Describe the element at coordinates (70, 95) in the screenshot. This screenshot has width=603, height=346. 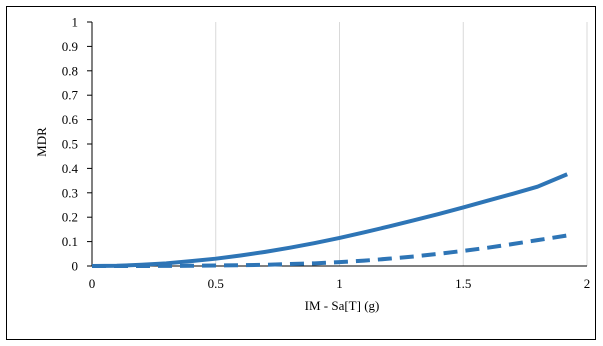
I see `y-tick-label: 0.7` at that location.